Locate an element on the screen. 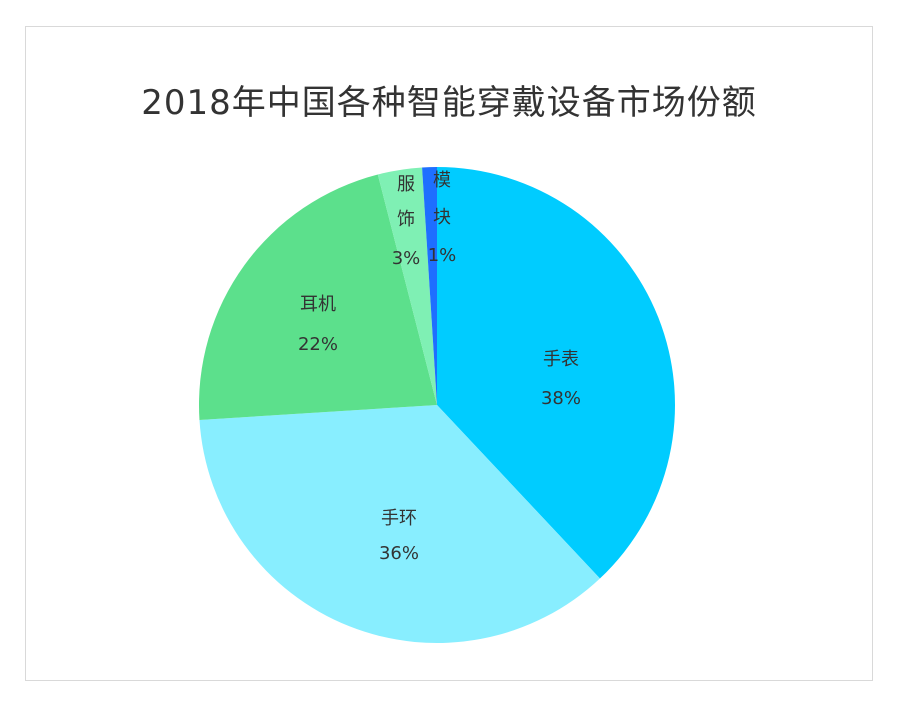 The width and height of the screenshot is (898, 709). slice-name-label: 服 is located at coordinates (406, 184).